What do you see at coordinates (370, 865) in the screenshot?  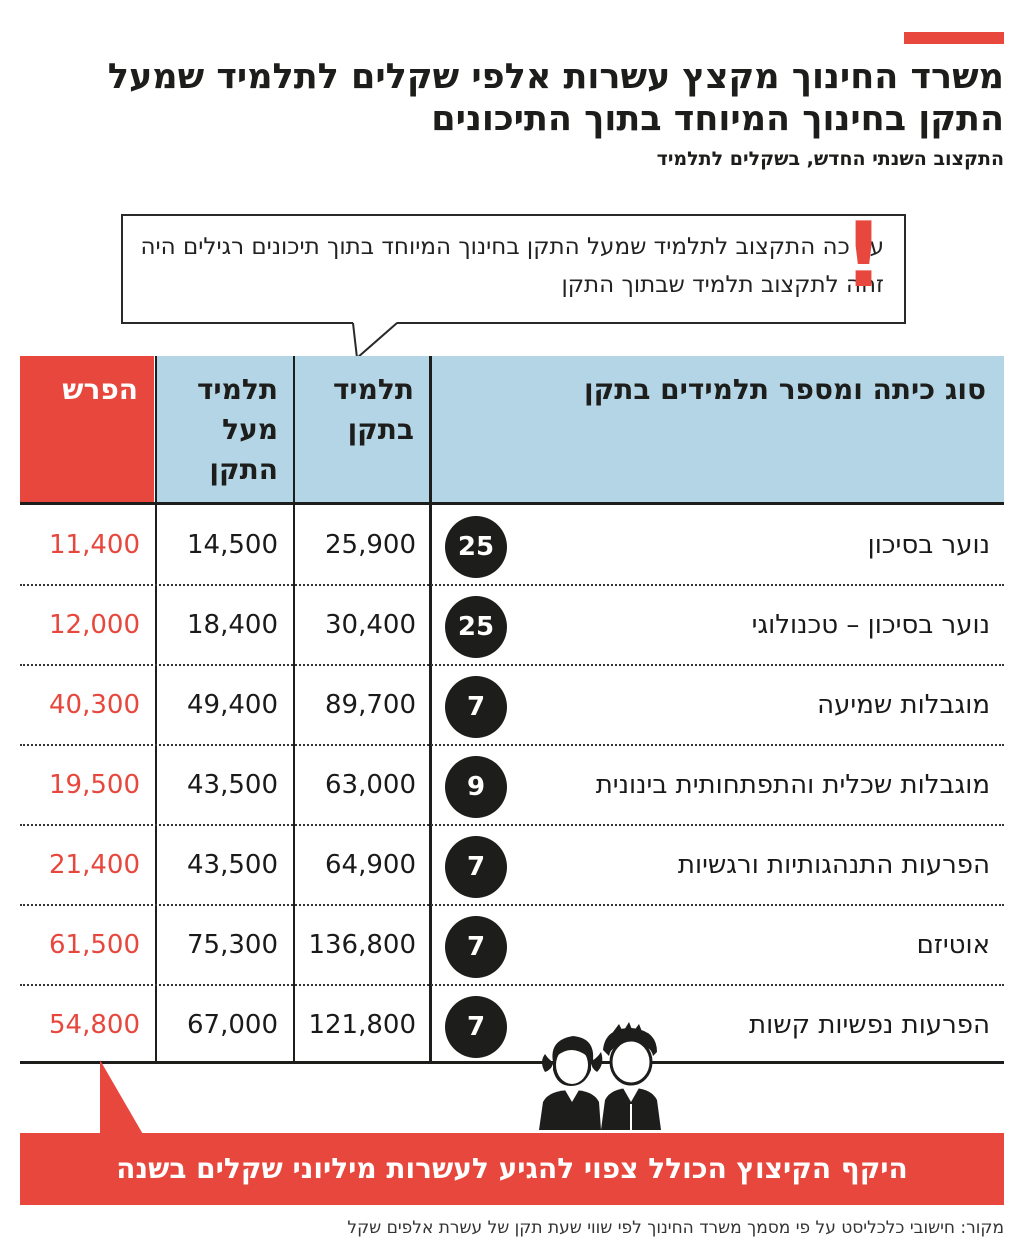 I see `in-standard-value: 64,900` at bounding box center [370, 865].